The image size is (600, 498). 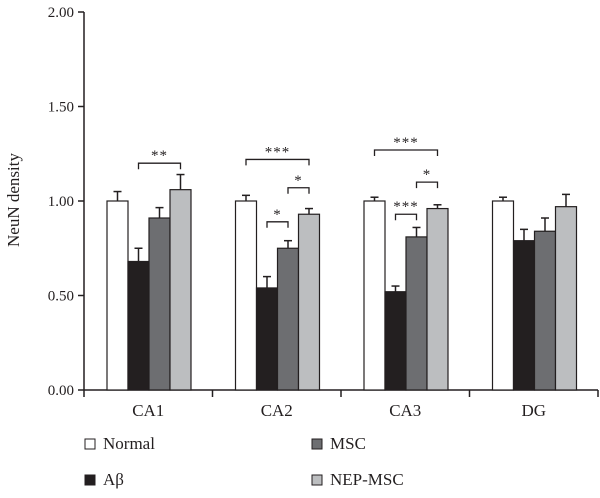 What do you see at coordinates (533, 410) in the screenshot?
I see `x-tick-label: DG` at bounding box center [533, 410].